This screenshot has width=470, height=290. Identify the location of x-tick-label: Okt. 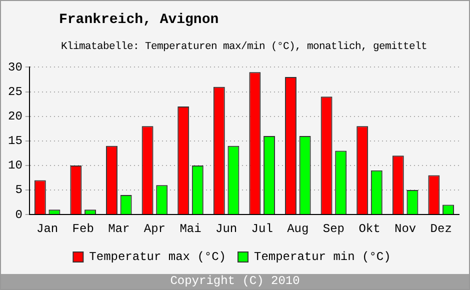
(369, 229).